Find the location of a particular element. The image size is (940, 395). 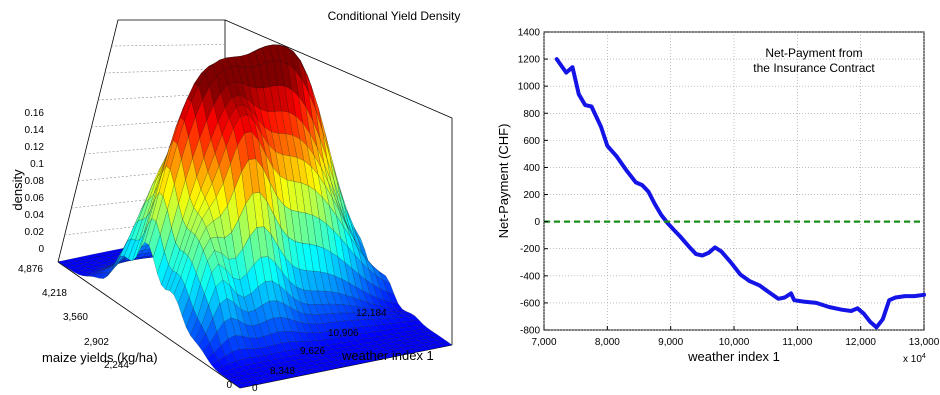

x-tick-label: 11,000 is located at coordinates (797, 342).